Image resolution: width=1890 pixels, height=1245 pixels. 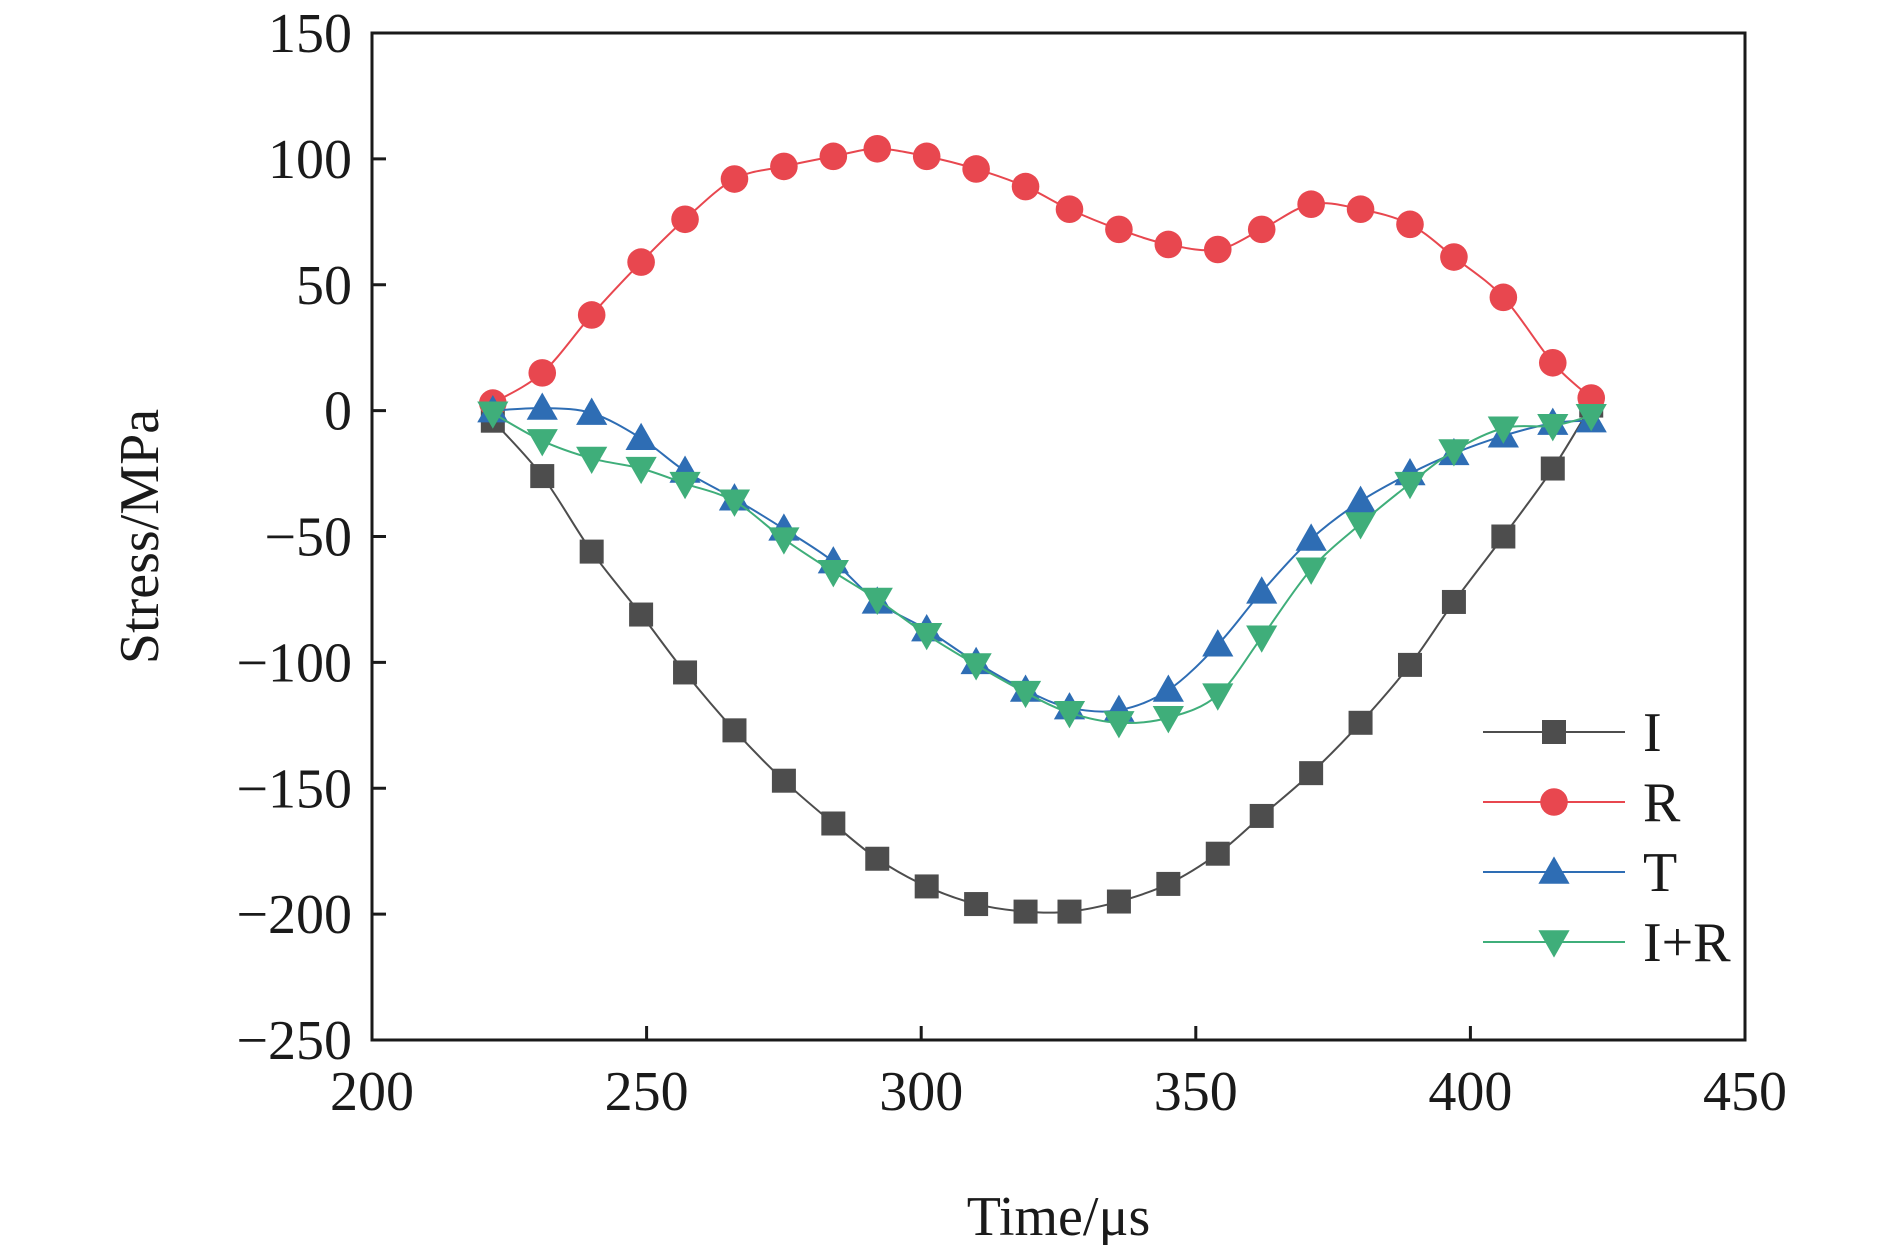 I want to click on x-tick-label: 350, so click(x=1196, y=1092).